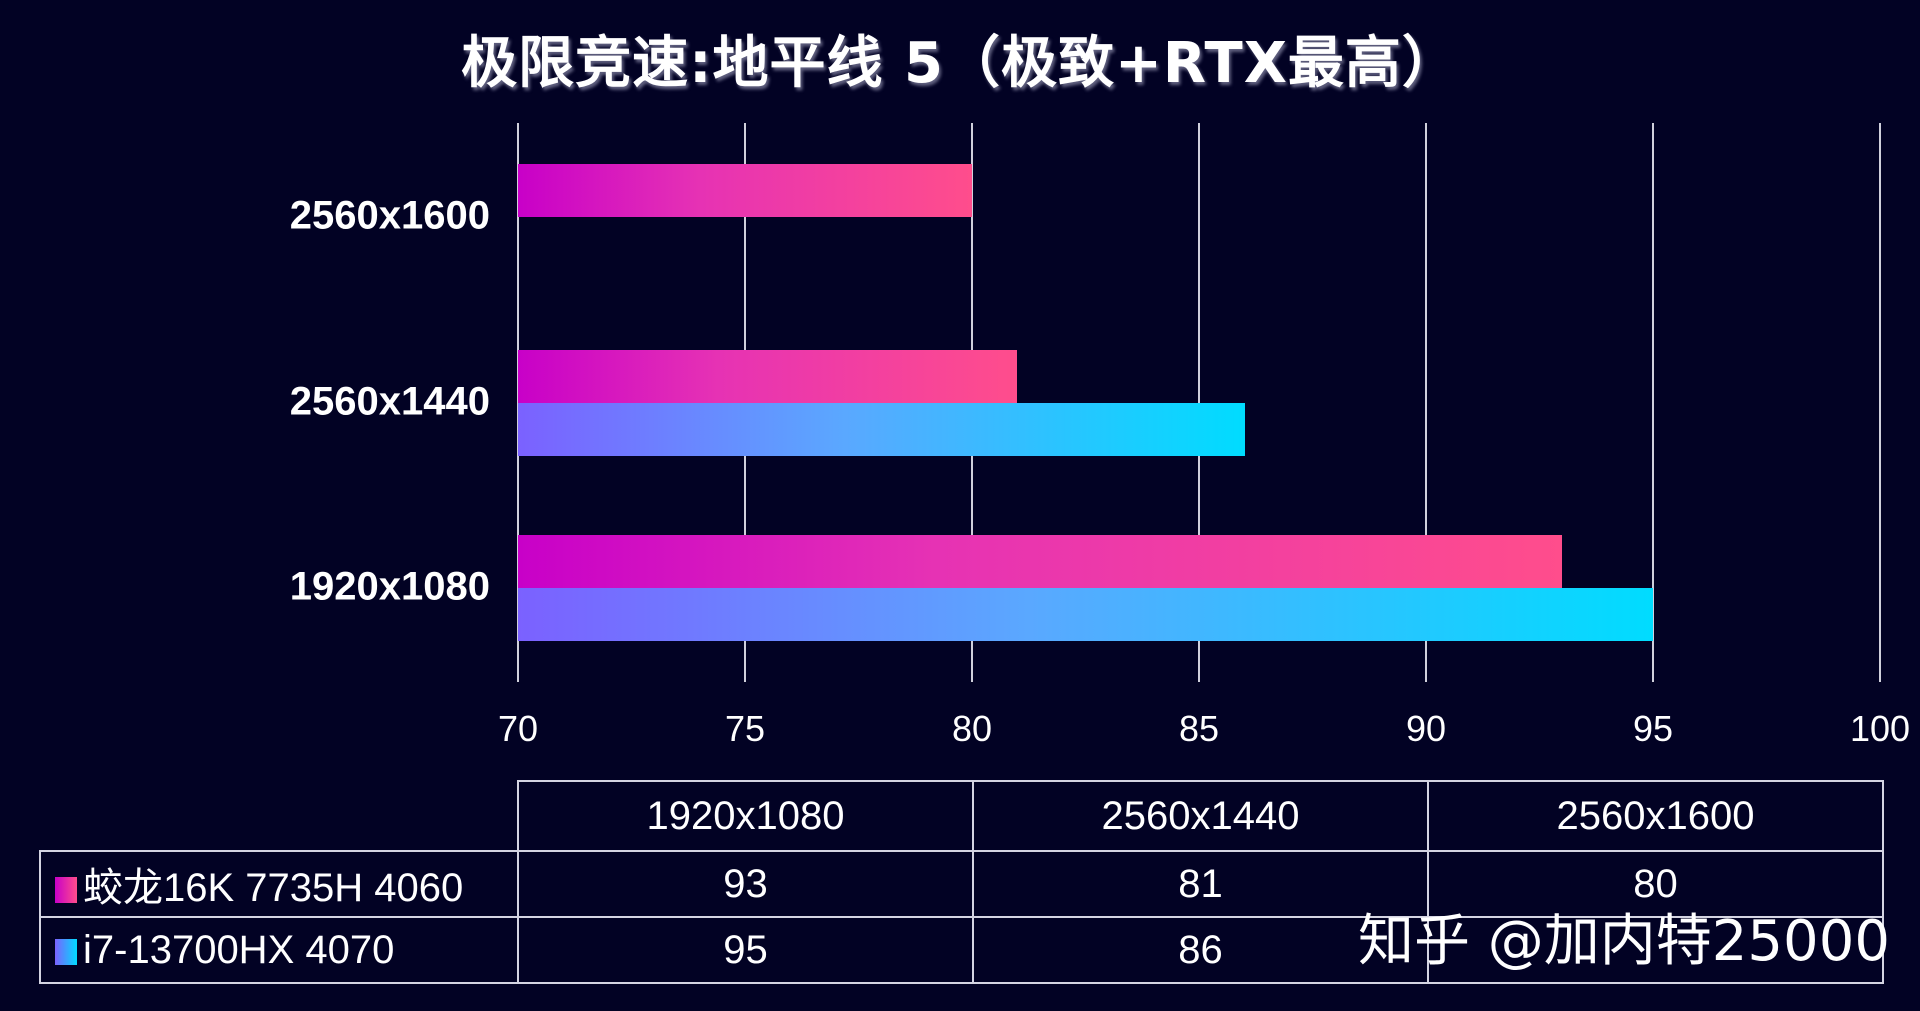 This screenshot has height=1011, width=1920. I want to click on table-cell: 86, so click(1200, 950).